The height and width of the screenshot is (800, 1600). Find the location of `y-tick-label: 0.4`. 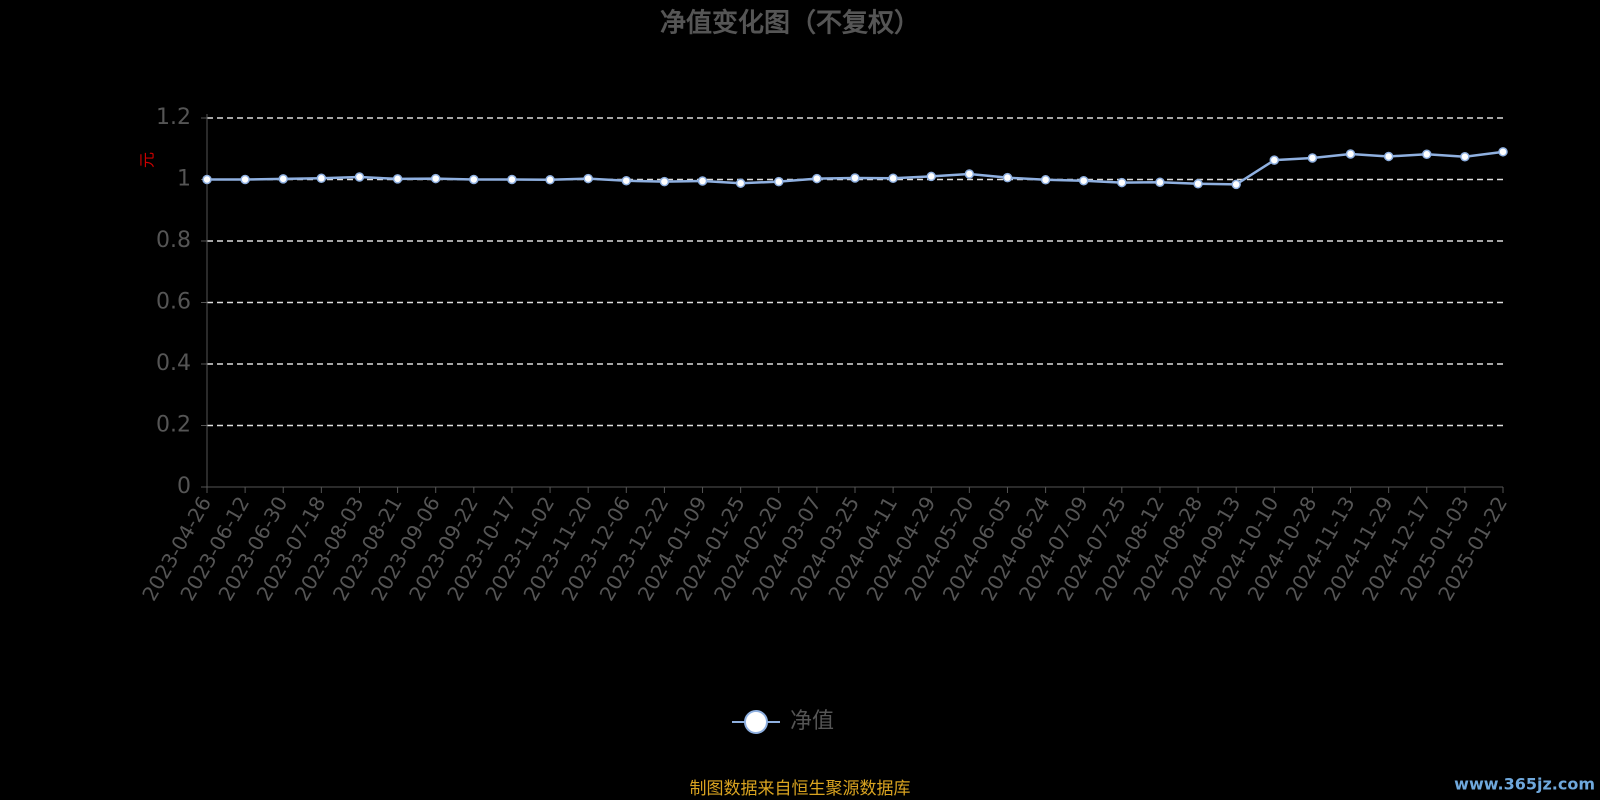

y-tick-label: 0.4 is located at coordinates (173, 363).